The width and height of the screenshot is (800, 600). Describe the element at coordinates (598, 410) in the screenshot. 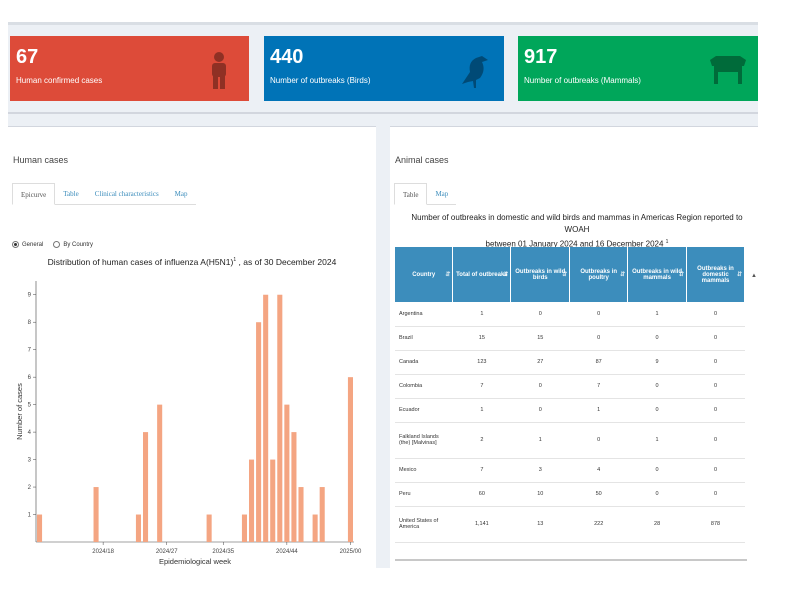

I see `cell-poultry: 1` at that location.